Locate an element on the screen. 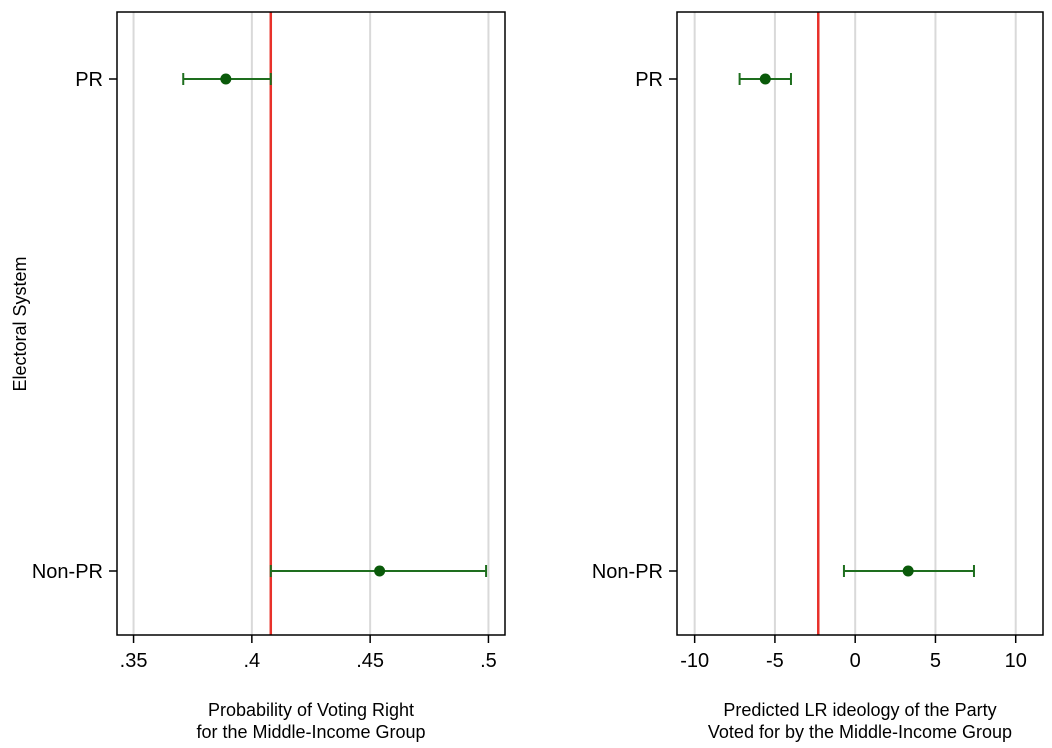 Image resolution: width=1052 pixels, height=748 pixels. x-tick-label: -10 is located at coordinates (694, 661).